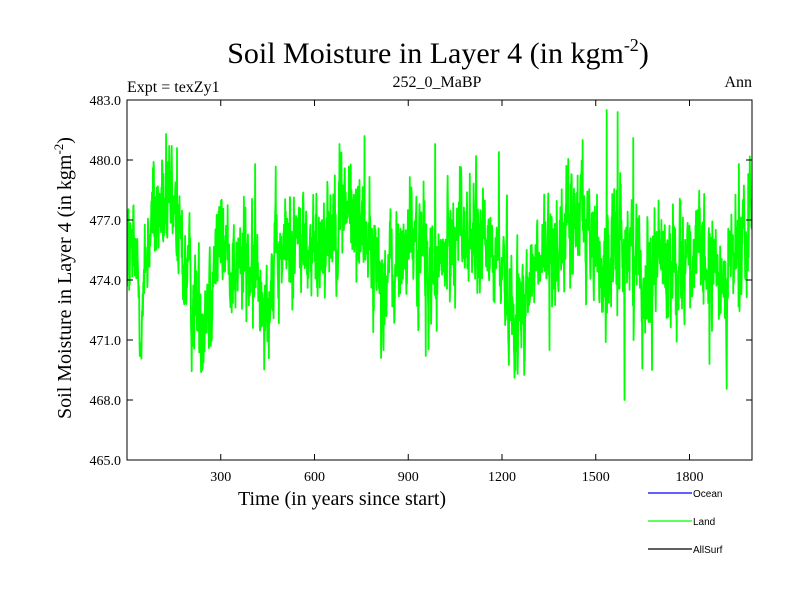 Image resolution: width=800 pixels, height=605 pixels. Describe the element at coordinates (58, 149) in the screenshot. I see `y-axis-label-exponent: -2` at that location.